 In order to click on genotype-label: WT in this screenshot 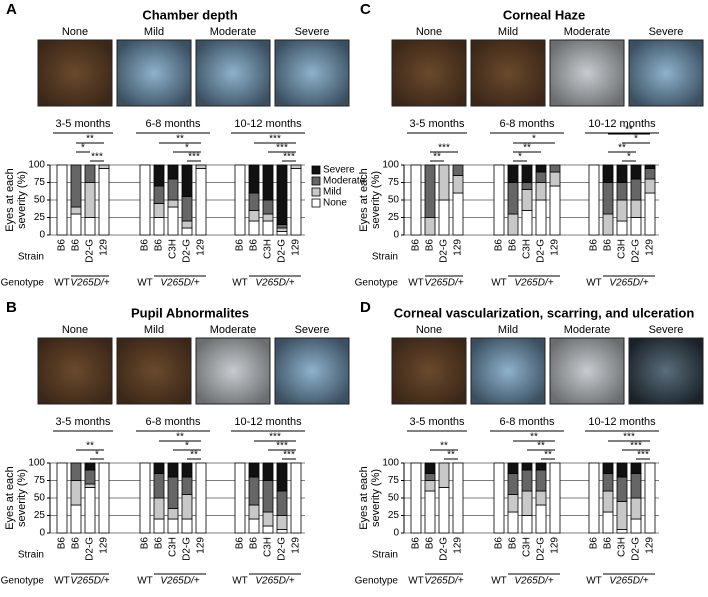, I will do `click(240, 283)`.